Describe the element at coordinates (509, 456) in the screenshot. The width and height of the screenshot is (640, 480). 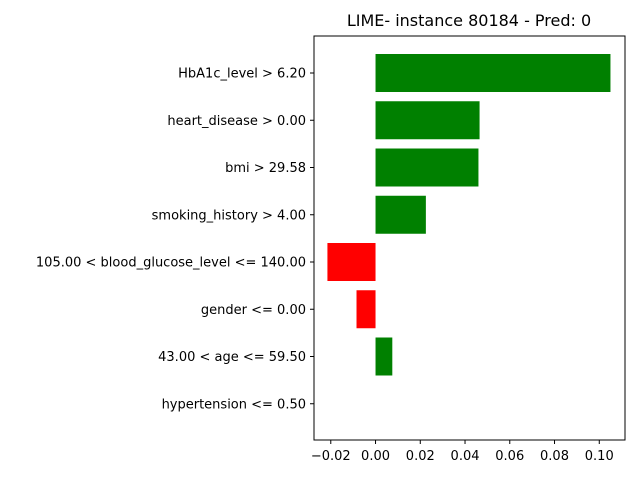
I see `x-tick-label: 0.06` at that location.